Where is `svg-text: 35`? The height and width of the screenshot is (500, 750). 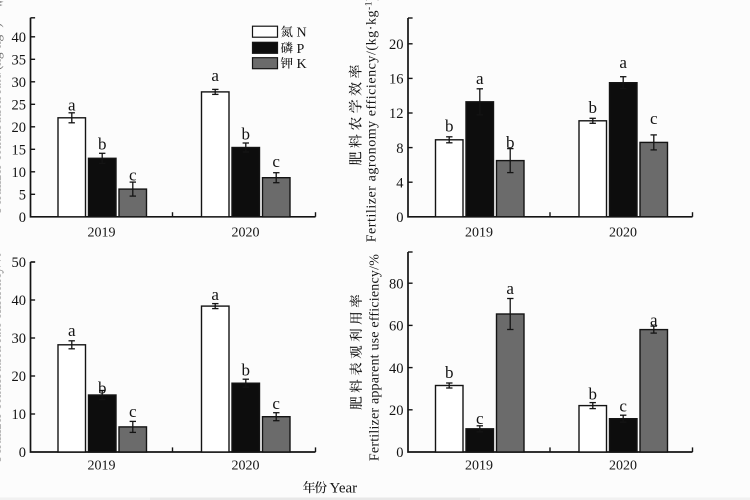 svg-text: 35 is located at coordinates (19, 61).